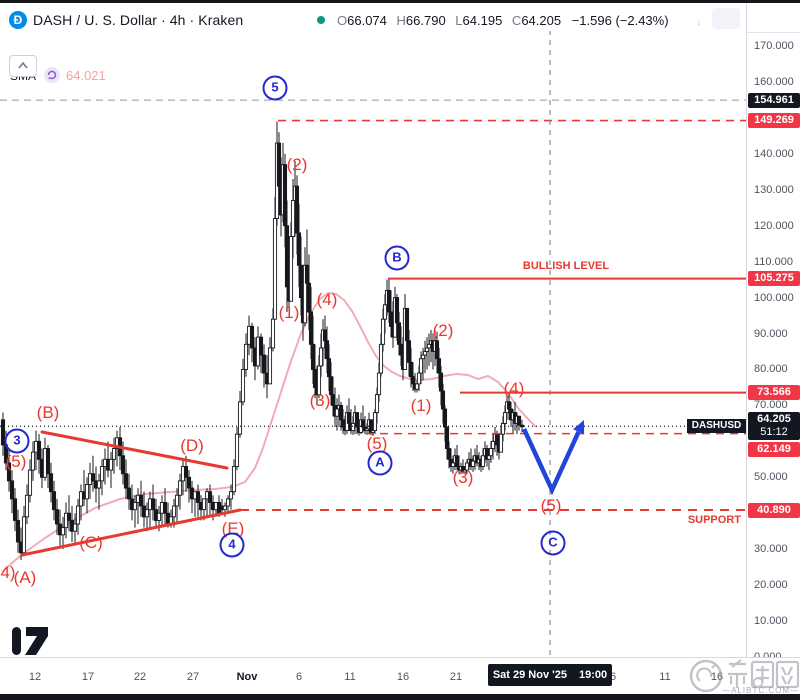 This screenshot has height=700, width=800. I want to click on close-value: 64.205, so click(541, 20).